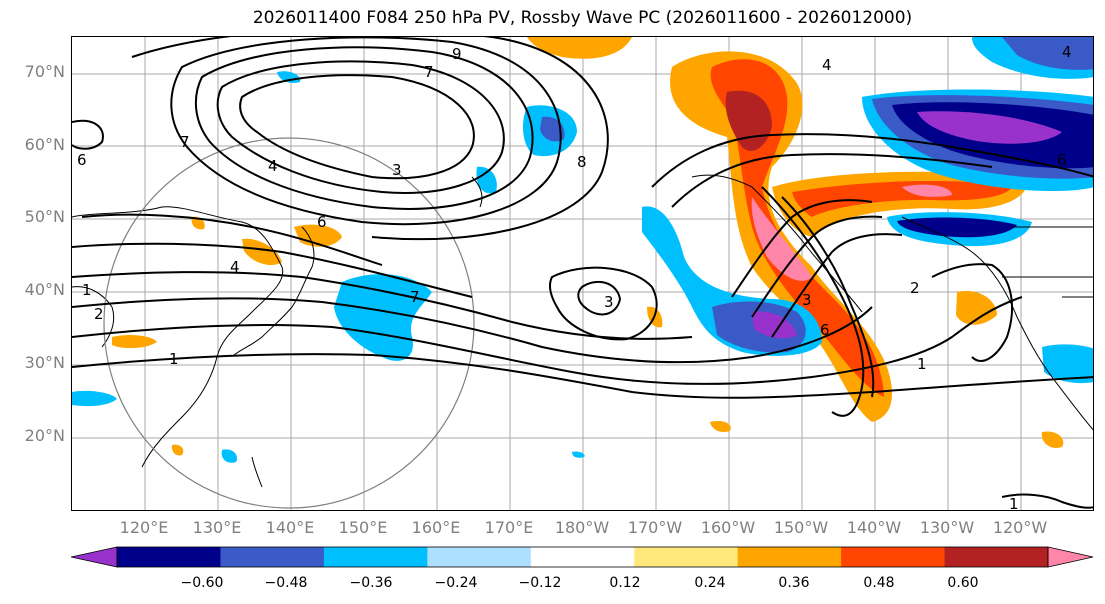 This screenshot has width=1105, height=604. Describe the element at coordinates (202, 583) in the screenshot. I see `colorbar-tick: −0.60` at that location.